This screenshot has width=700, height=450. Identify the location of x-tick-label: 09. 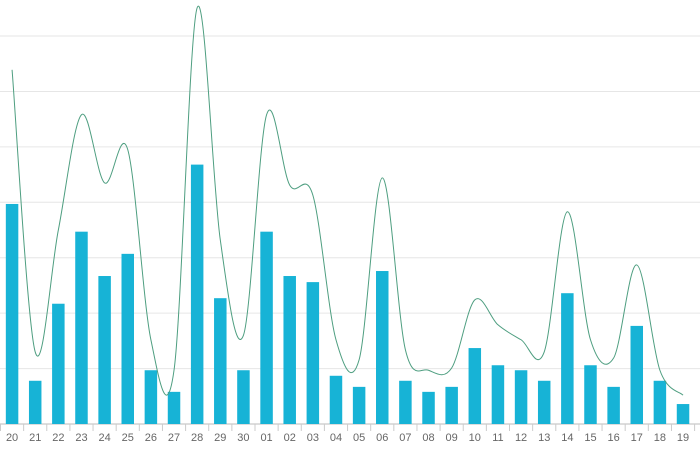
(452, 438).